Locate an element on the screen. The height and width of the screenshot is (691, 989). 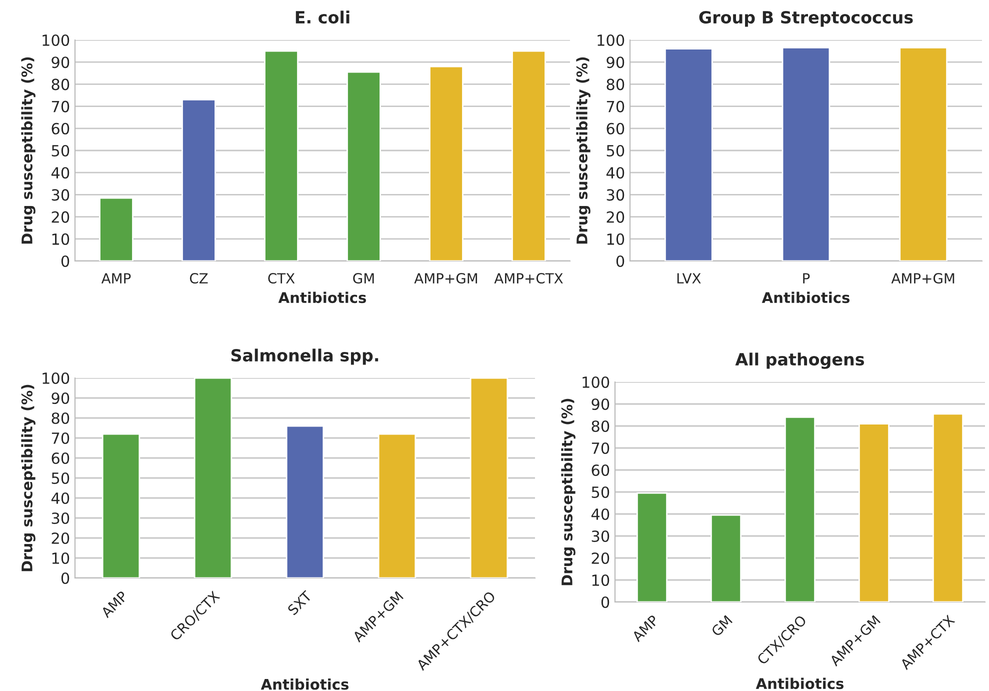
chart-title: All pathogens is located at coordinates (799, 360).